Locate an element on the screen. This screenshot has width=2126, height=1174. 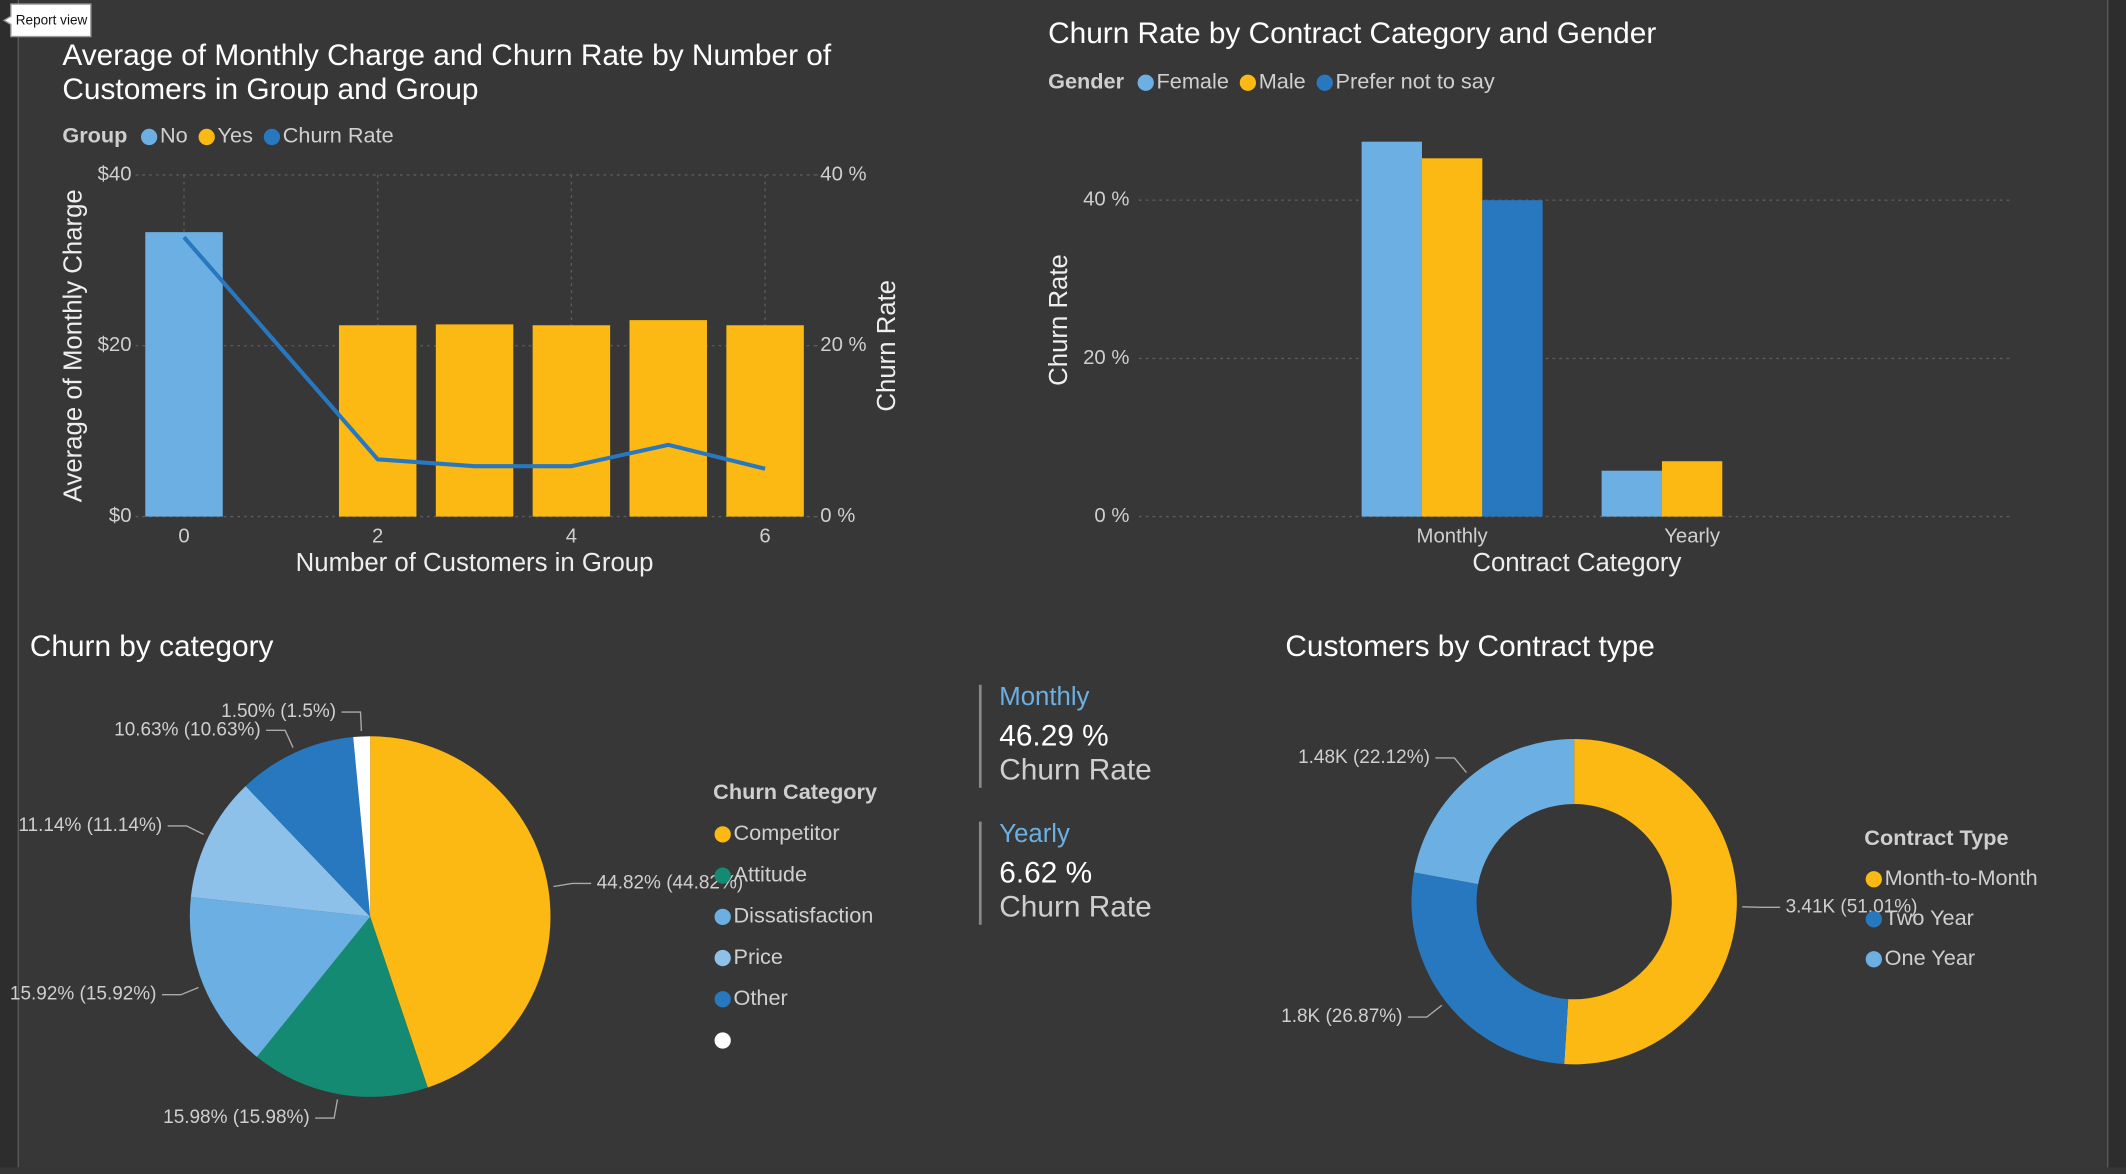
legend-title: Churn Category is located at coordinates (795, 791).